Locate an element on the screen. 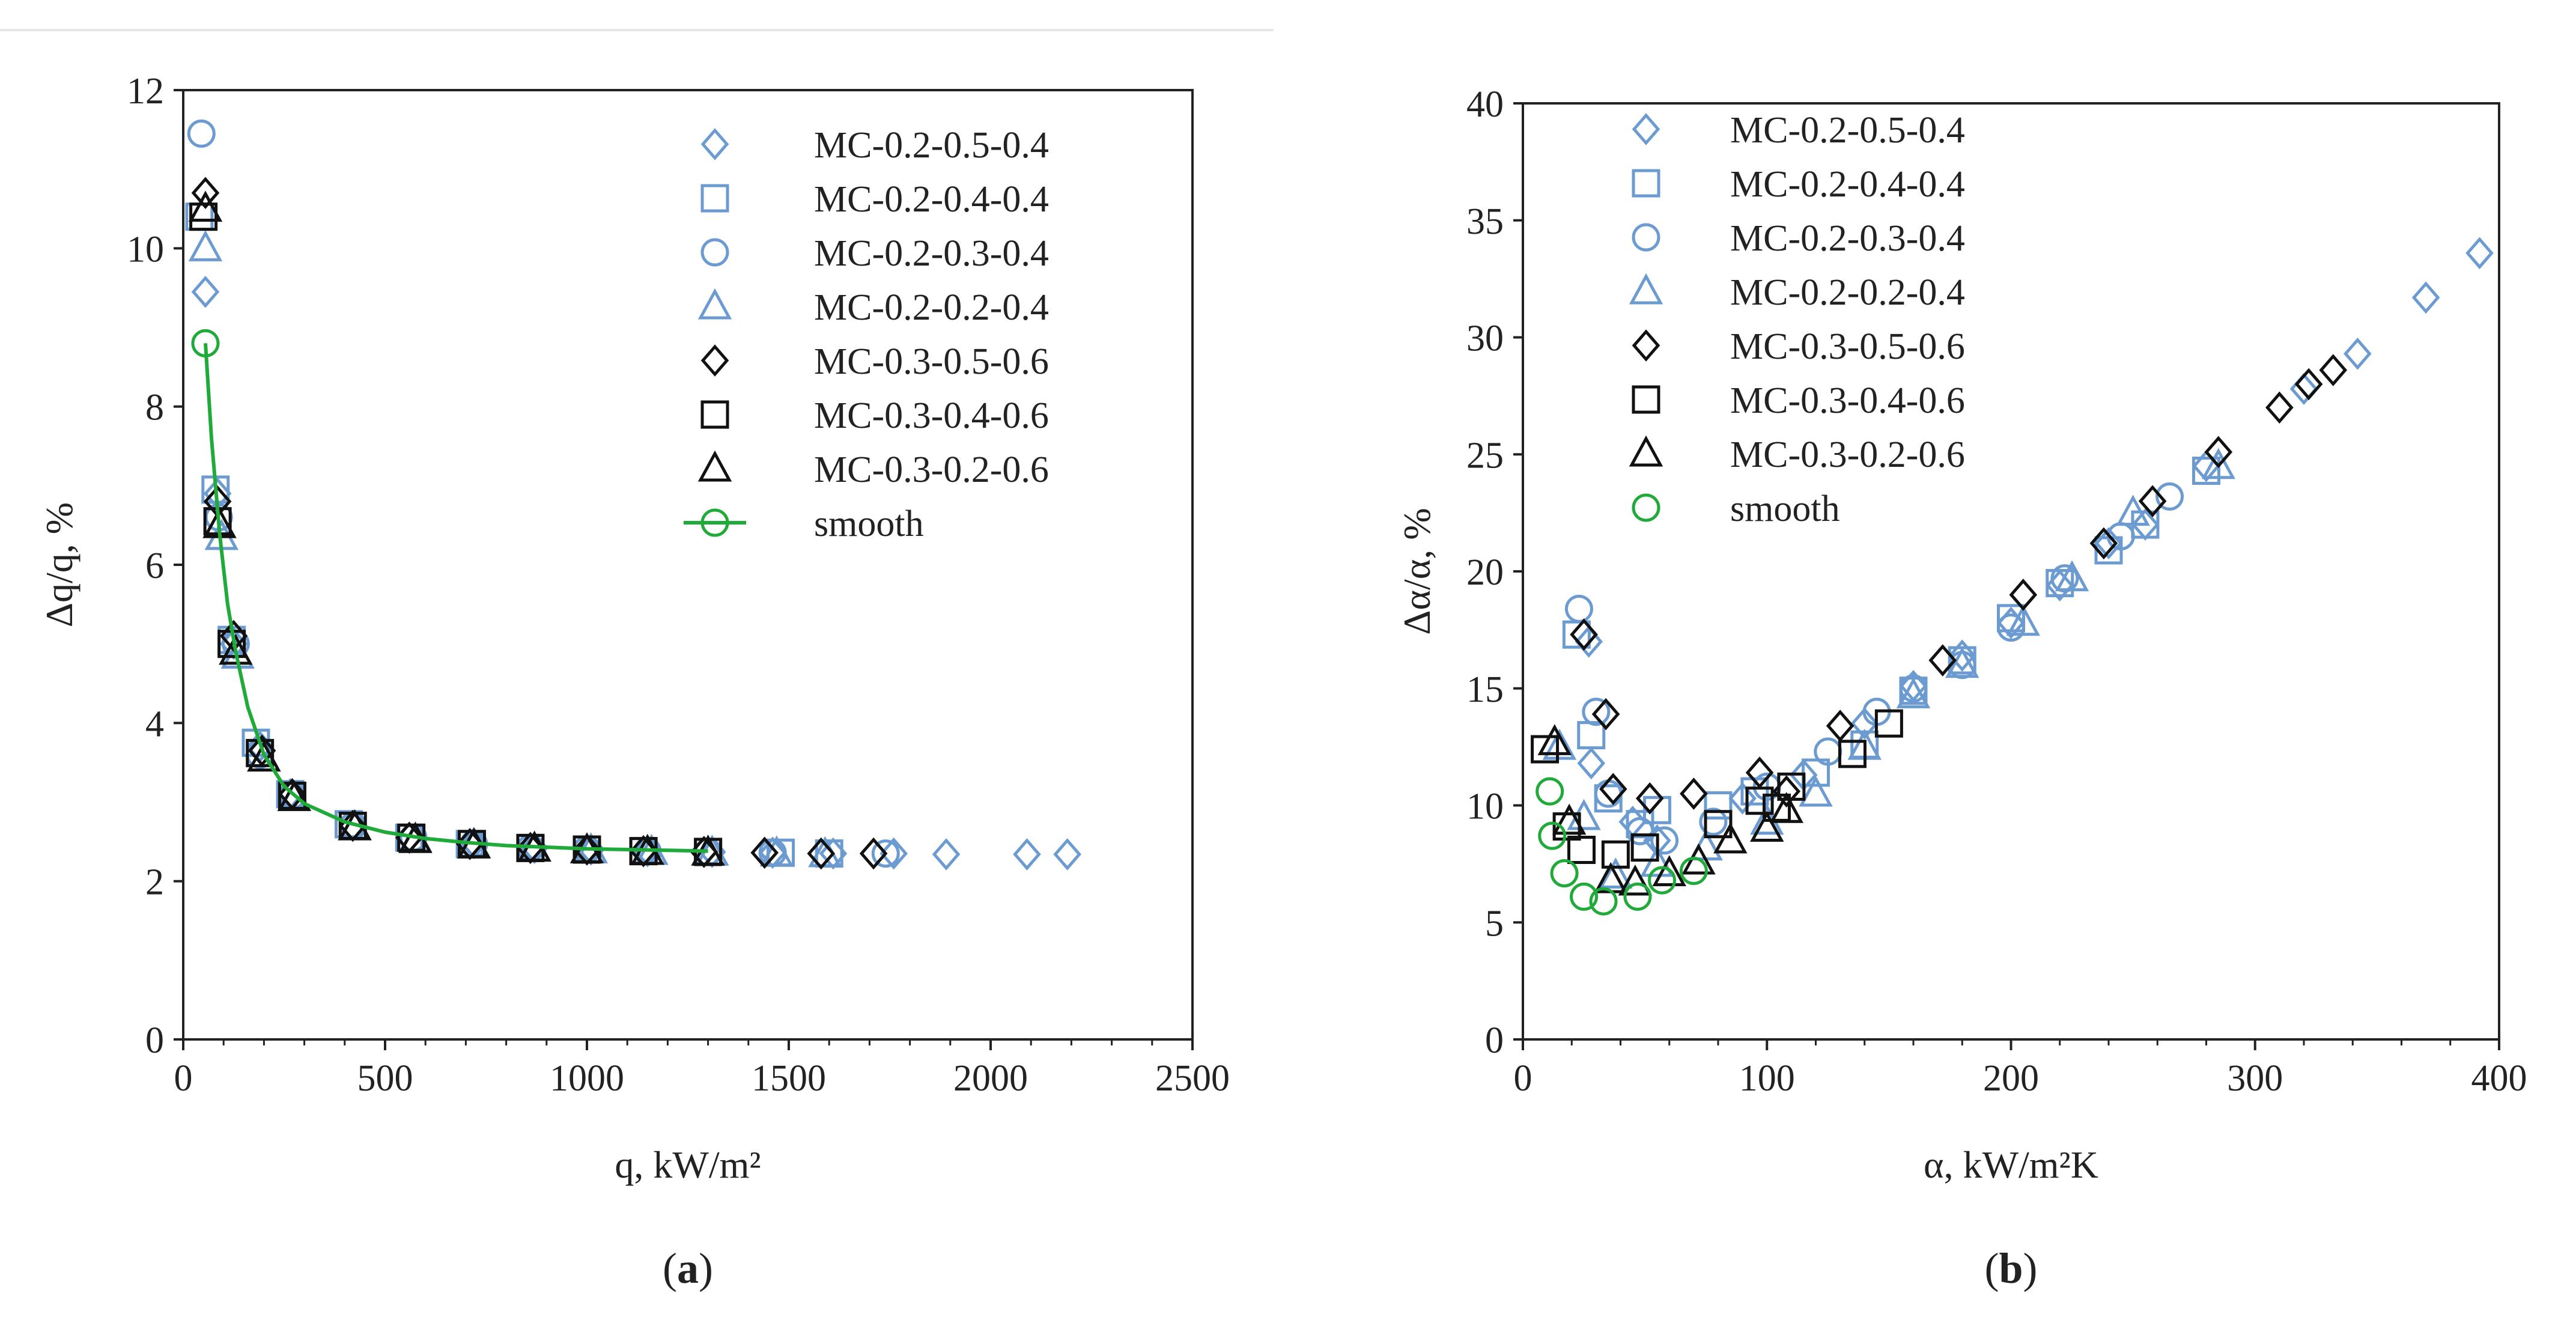 Image resolution: width=2576 pixels, height=1317 pixels. legend-item: MC-0.2-0.2-0.4 is located at coordinates (1797, 292).